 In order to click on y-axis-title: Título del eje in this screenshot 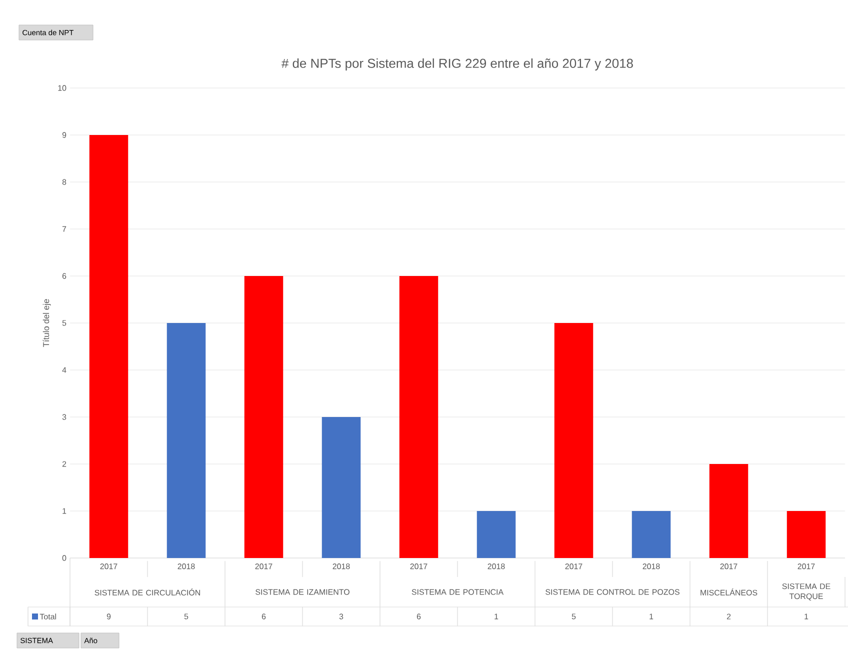, I will do `click(46, 323)`.